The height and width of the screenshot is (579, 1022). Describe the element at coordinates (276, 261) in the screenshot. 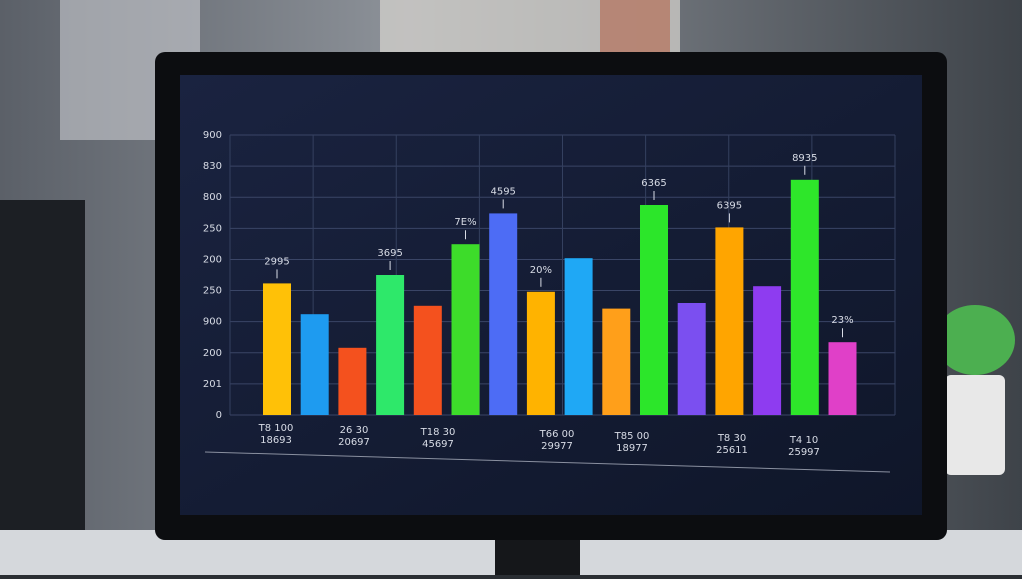

I see `data-label: 2995` at that location.